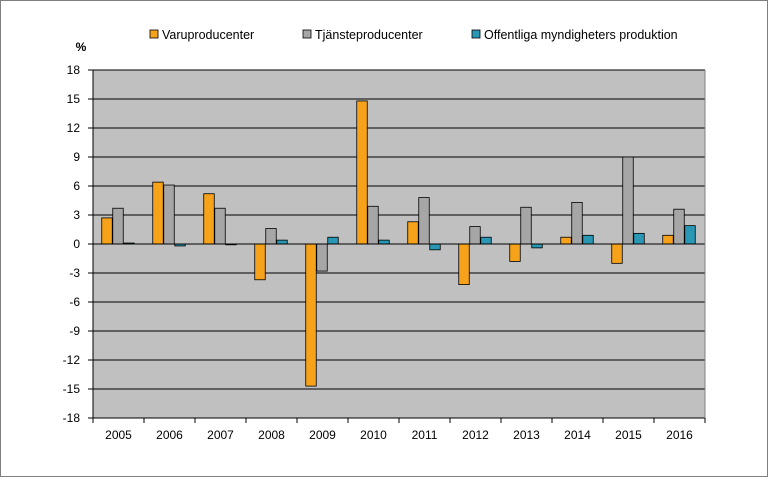 This screenshot has height=477, width=768. I want to click on x-tick-label: 2015, so click(628, 435).